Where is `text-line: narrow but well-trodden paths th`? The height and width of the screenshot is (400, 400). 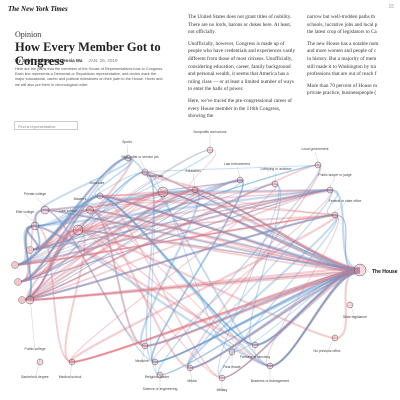
text-line: narrow but well-trodden paths th is located at coordinates (341, 17).